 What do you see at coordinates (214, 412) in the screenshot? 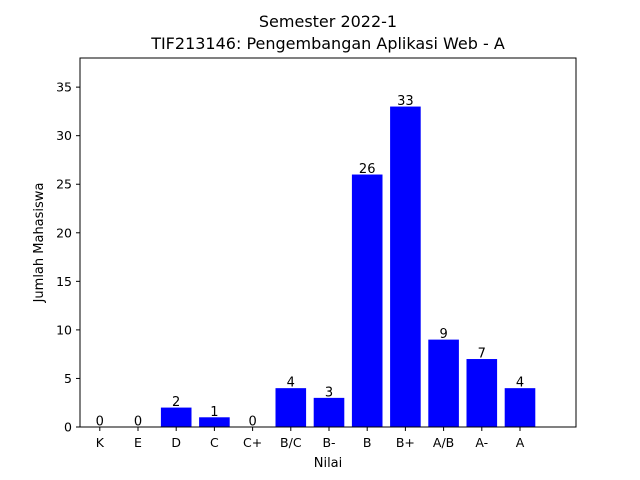
I see `bar-value-label: 1` at bounding box center [214, 412].